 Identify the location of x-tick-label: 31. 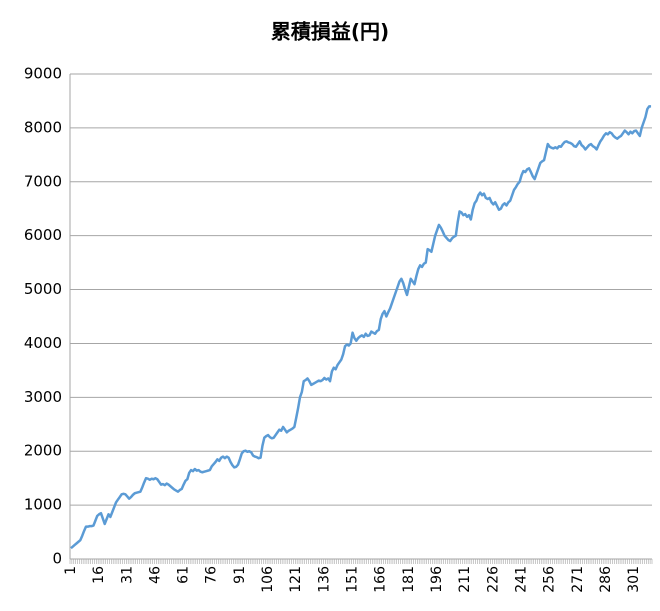
(127, 575).